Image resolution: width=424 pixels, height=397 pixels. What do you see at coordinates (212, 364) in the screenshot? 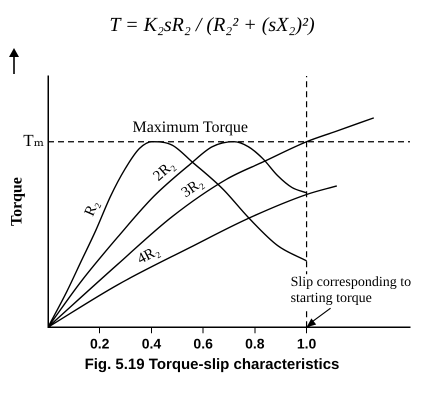
I see `caption: Fig. 5.19 Torque-slip characteristics` at bounding box center [212, 364].